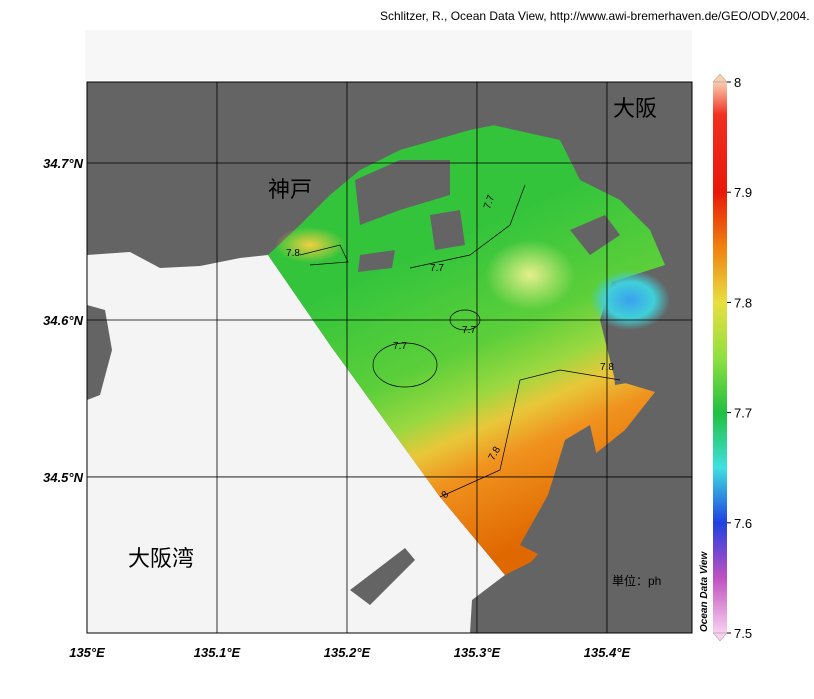  What do you see at coordinates (737, 82) in the screenshot?
I see `colorbar-tick-label: 8` at bounding box center [737, 82].